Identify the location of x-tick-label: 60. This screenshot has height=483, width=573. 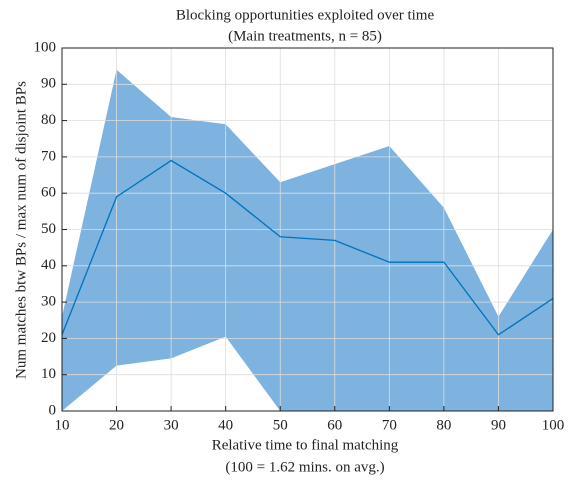
(334, 425).